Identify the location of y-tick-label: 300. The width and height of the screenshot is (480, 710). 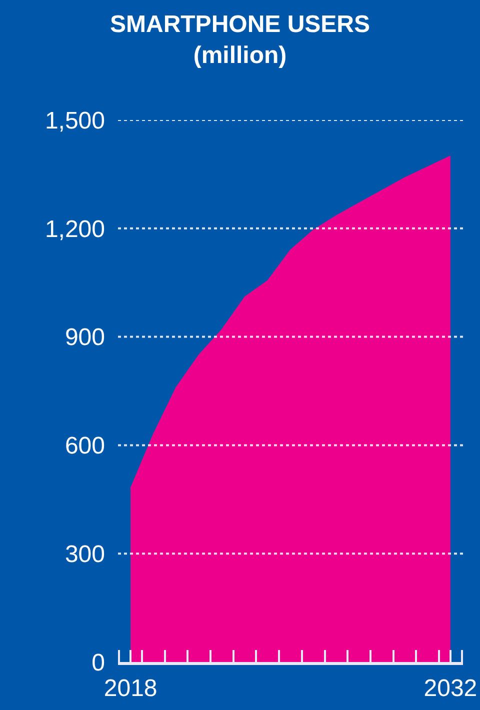
(84, 554).